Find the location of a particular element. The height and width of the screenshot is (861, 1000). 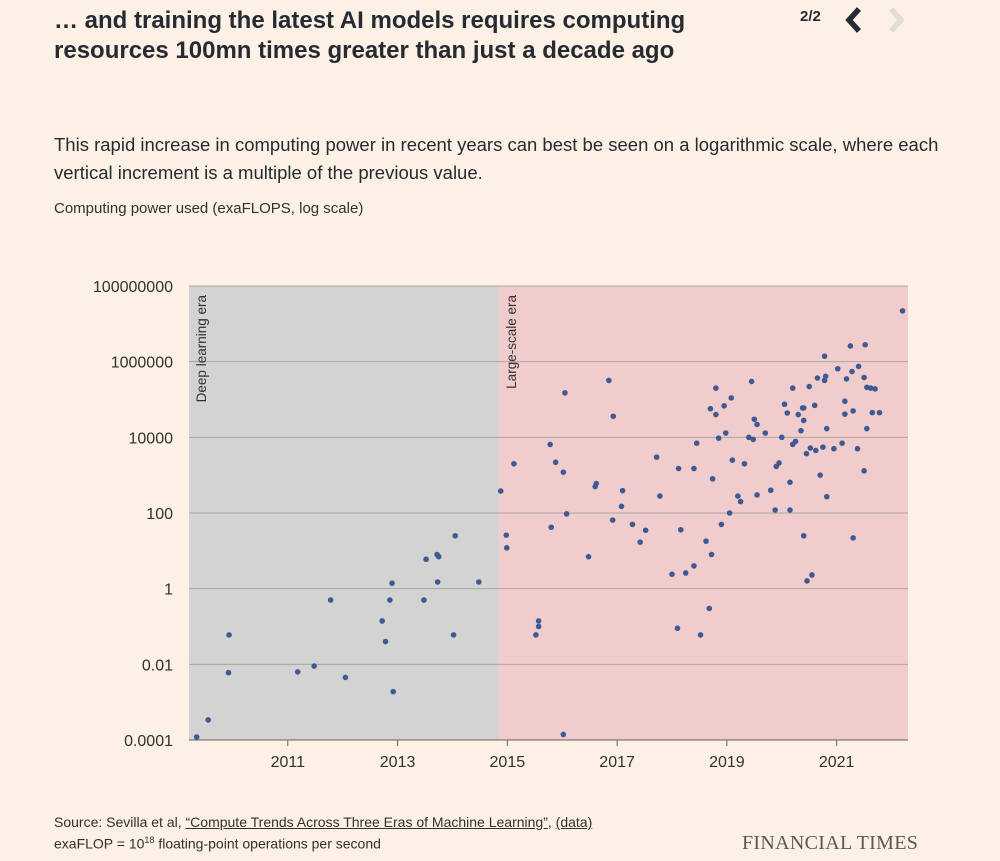

source-prefix: Source: Sevilla et al, is located at coordinates (120, 822).